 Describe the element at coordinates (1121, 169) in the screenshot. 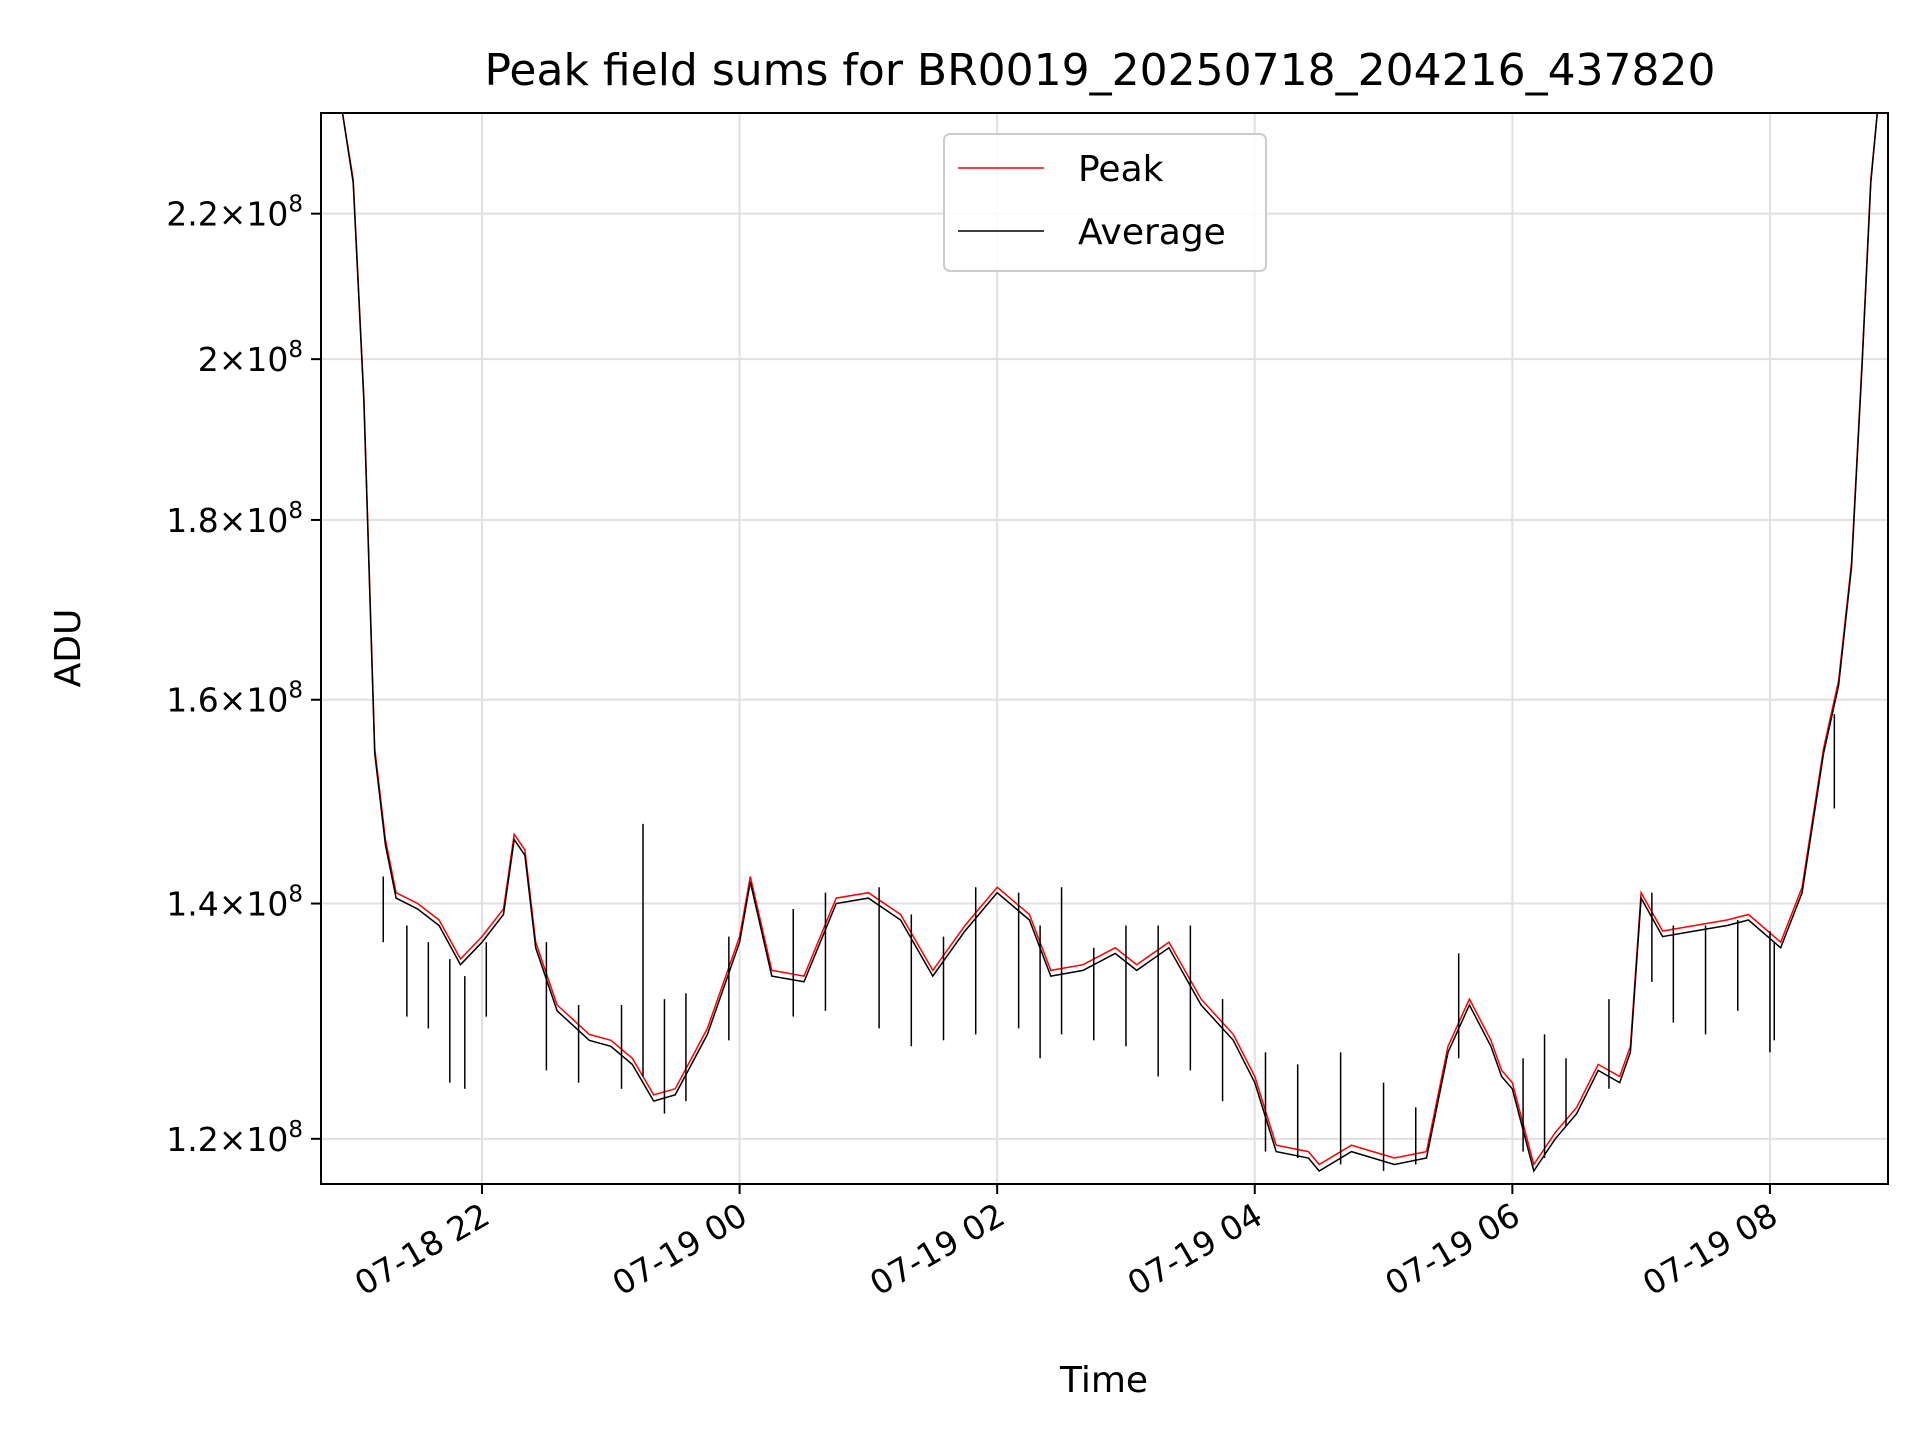

I see `legend-label-peak: Peak` at that location.